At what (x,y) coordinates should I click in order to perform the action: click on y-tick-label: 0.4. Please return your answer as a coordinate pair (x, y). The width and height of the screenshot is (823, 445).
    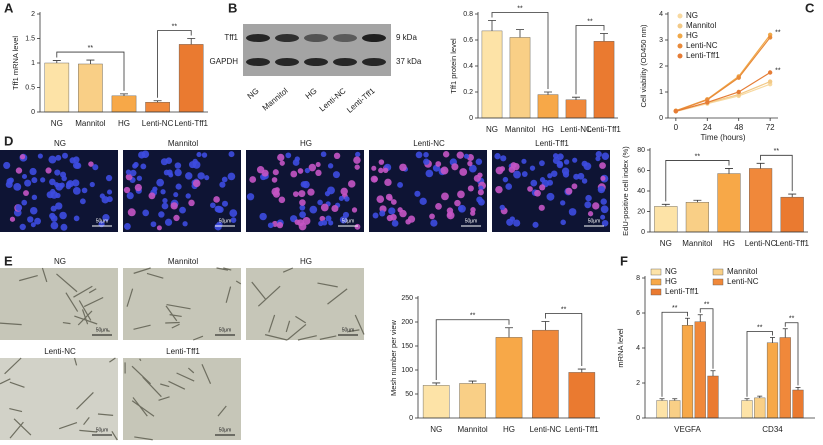
    Looking at the image, I should click on (468, 66).